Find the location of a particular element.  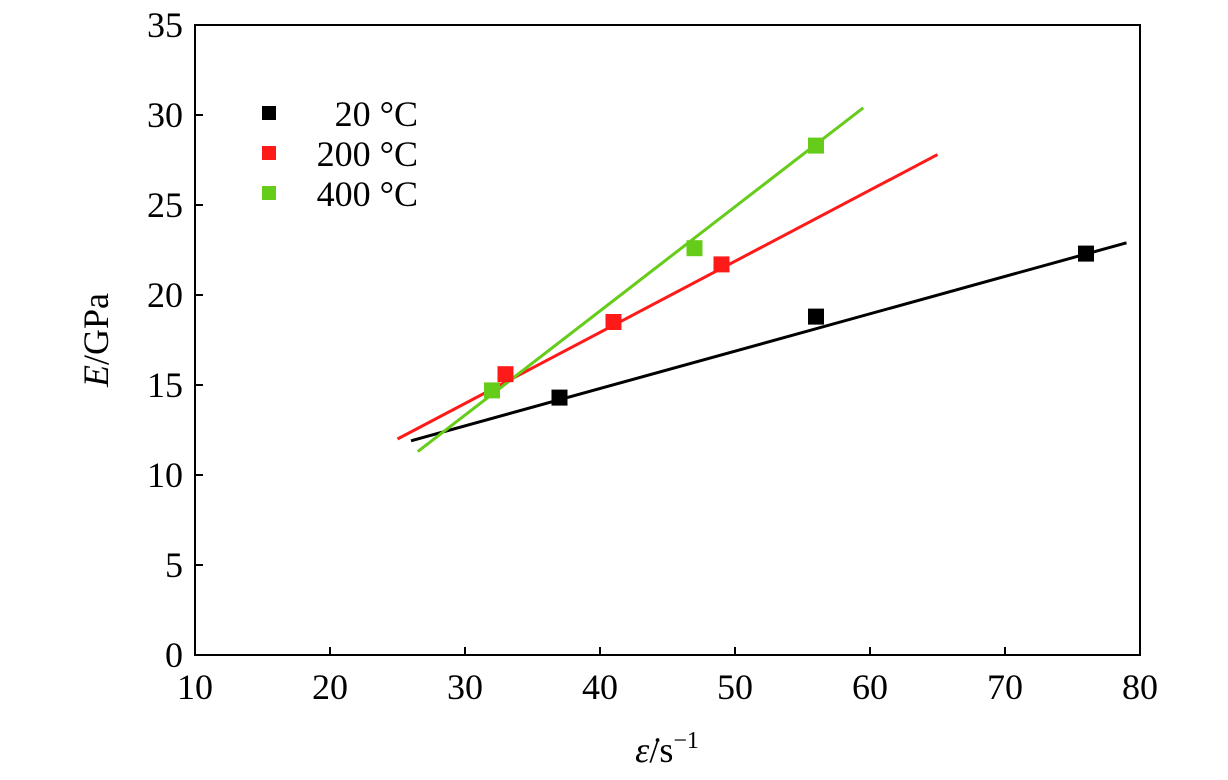

y-tick-label: 25 is located at coordinates (165, 205).